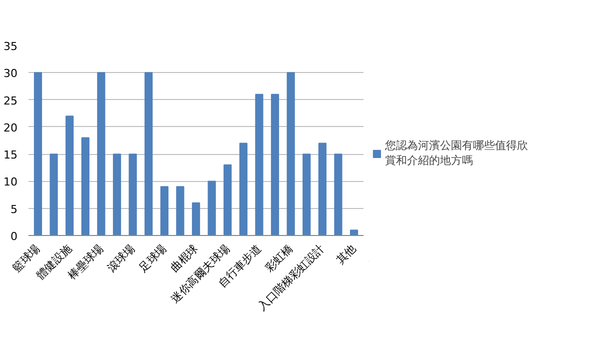  I want to click on y-tick-label: 10, so click(11, 182).